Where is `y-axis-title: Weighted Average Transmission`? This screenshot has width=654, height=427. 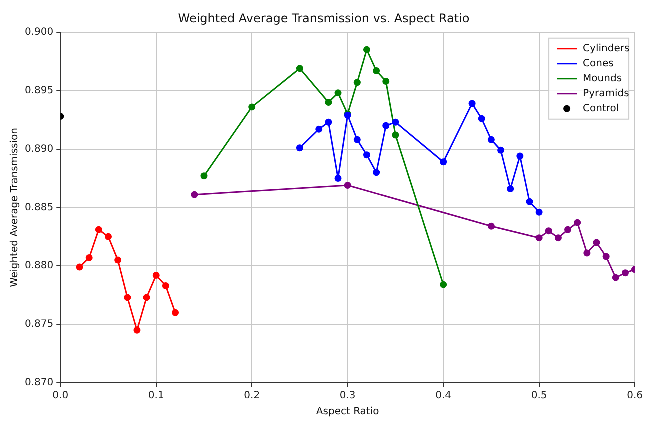
y-axis-title: Weighted Average Transmission is located at coordinates (15, 208).